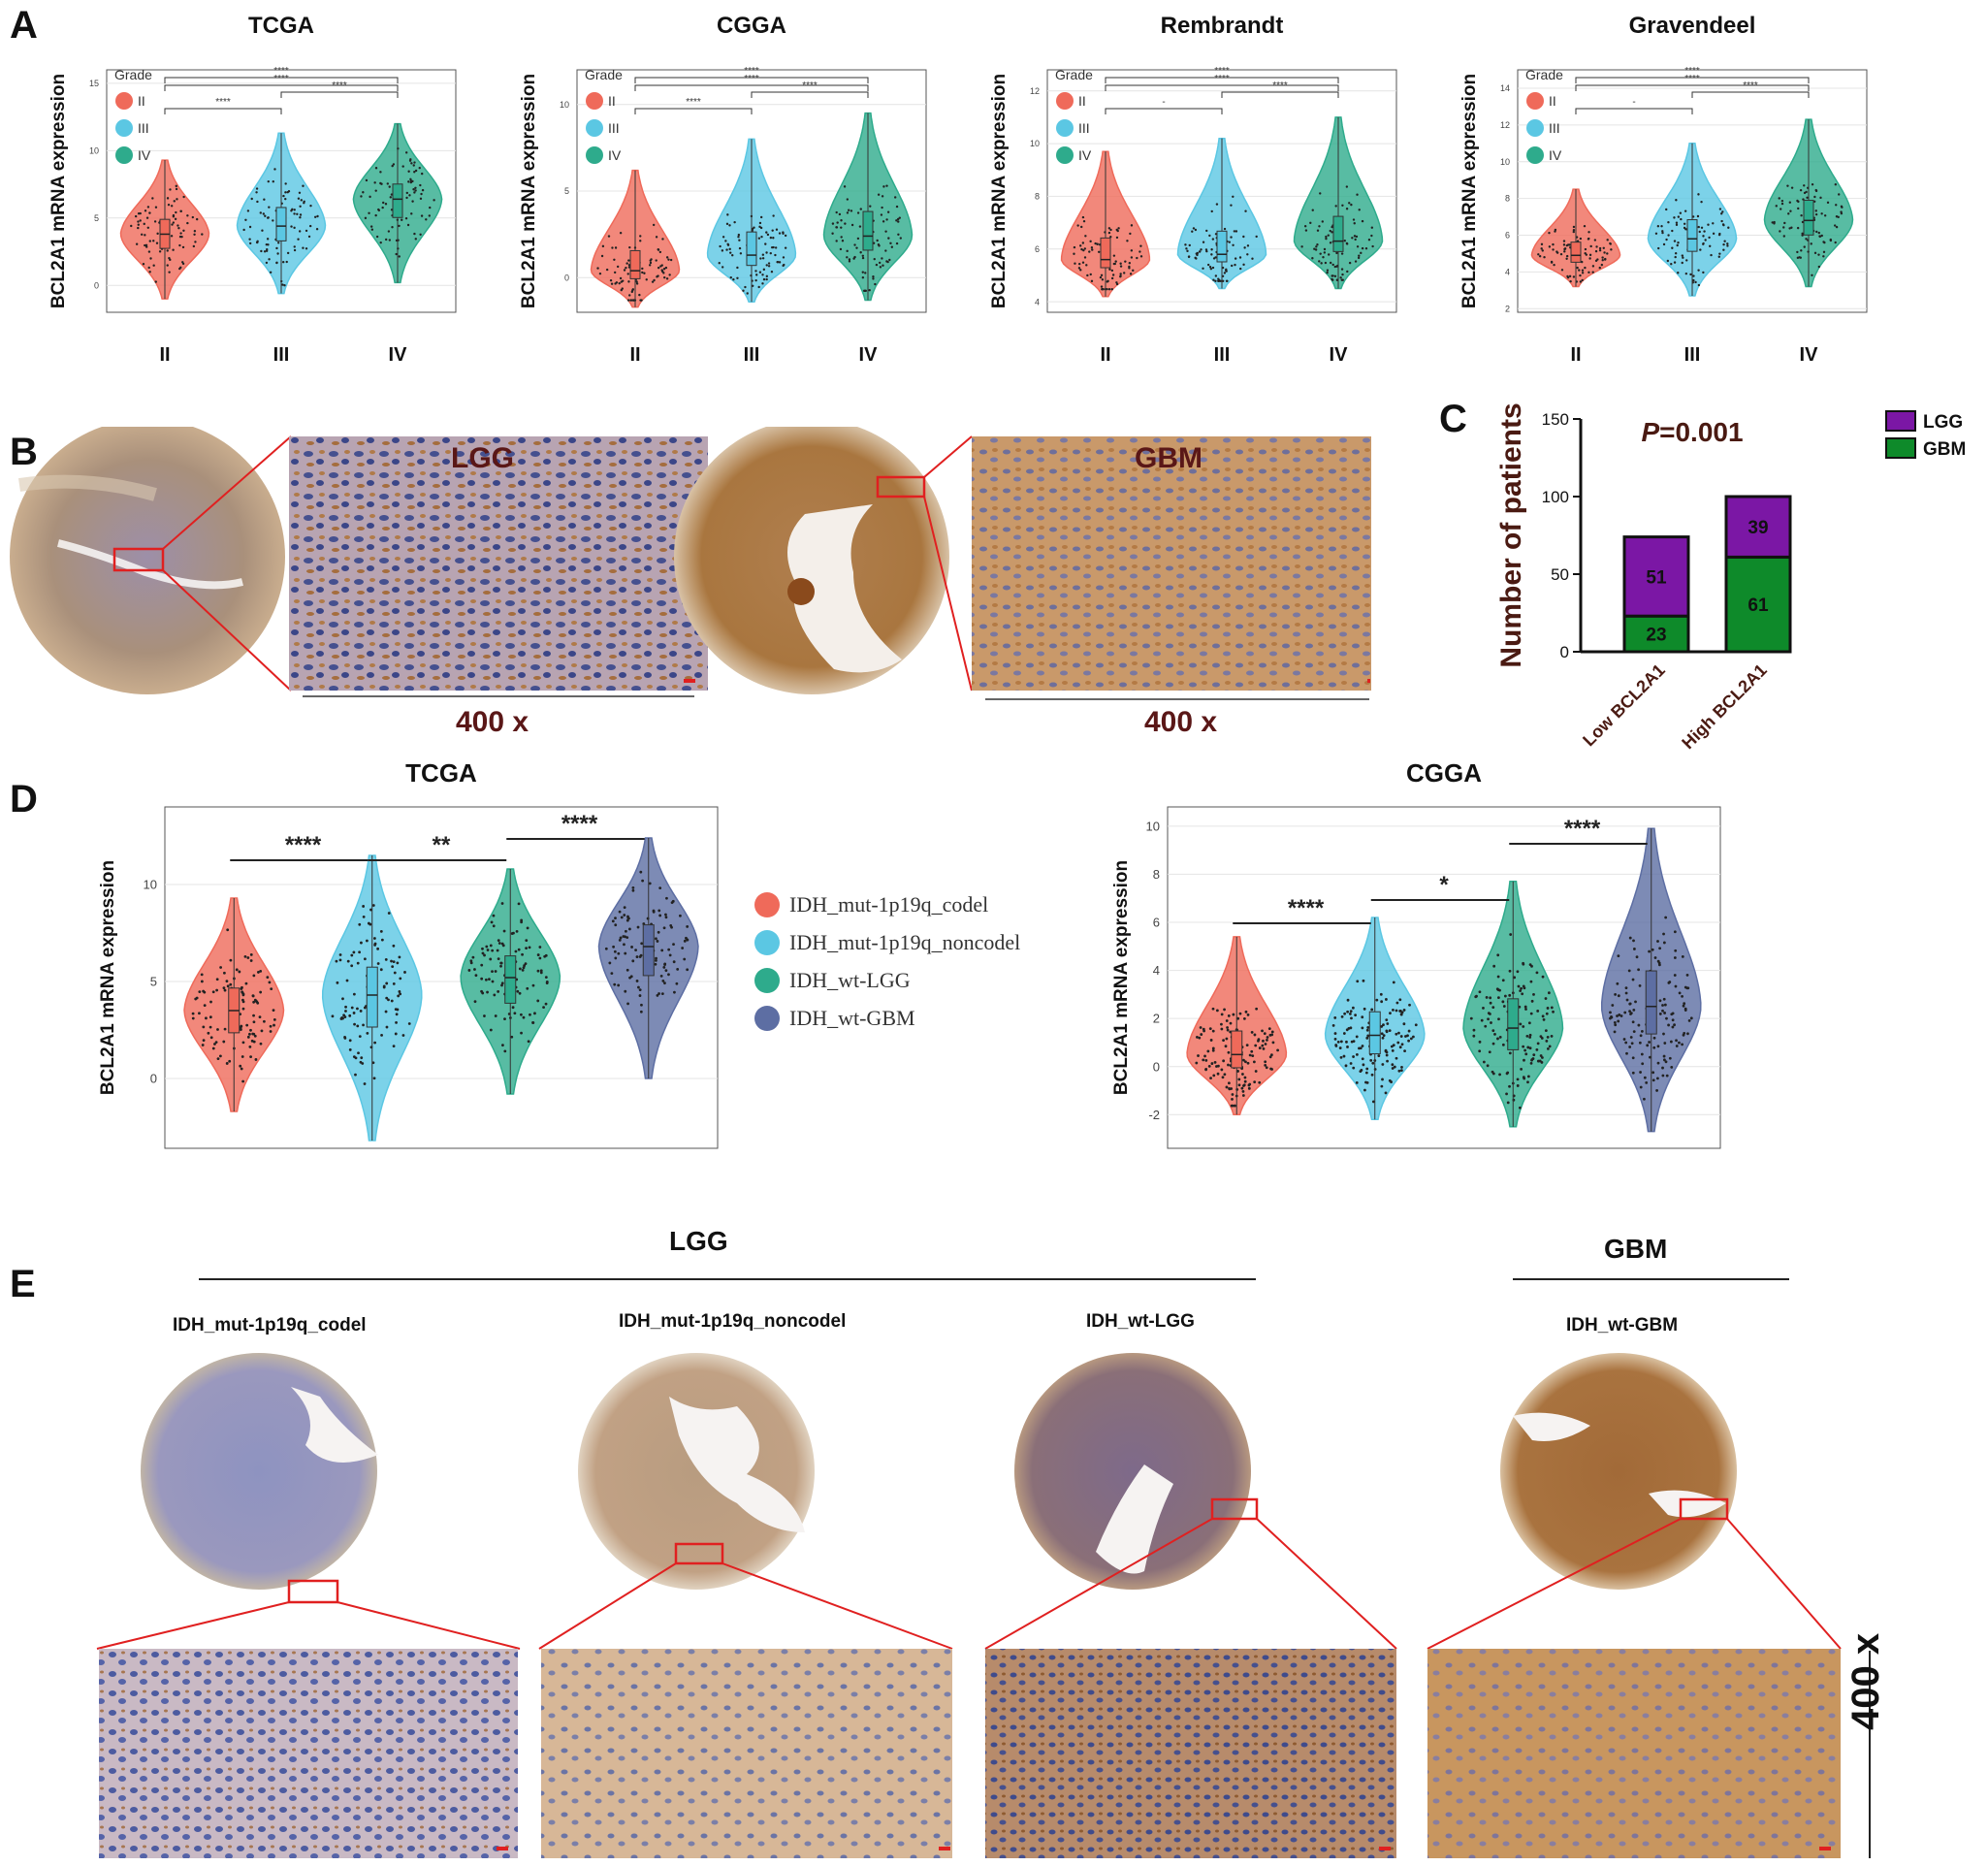  What do you see at coordinates (1037, 249) in the screenshot?
I see `y-tick-label: 6` at bounding box center [1037, 249].